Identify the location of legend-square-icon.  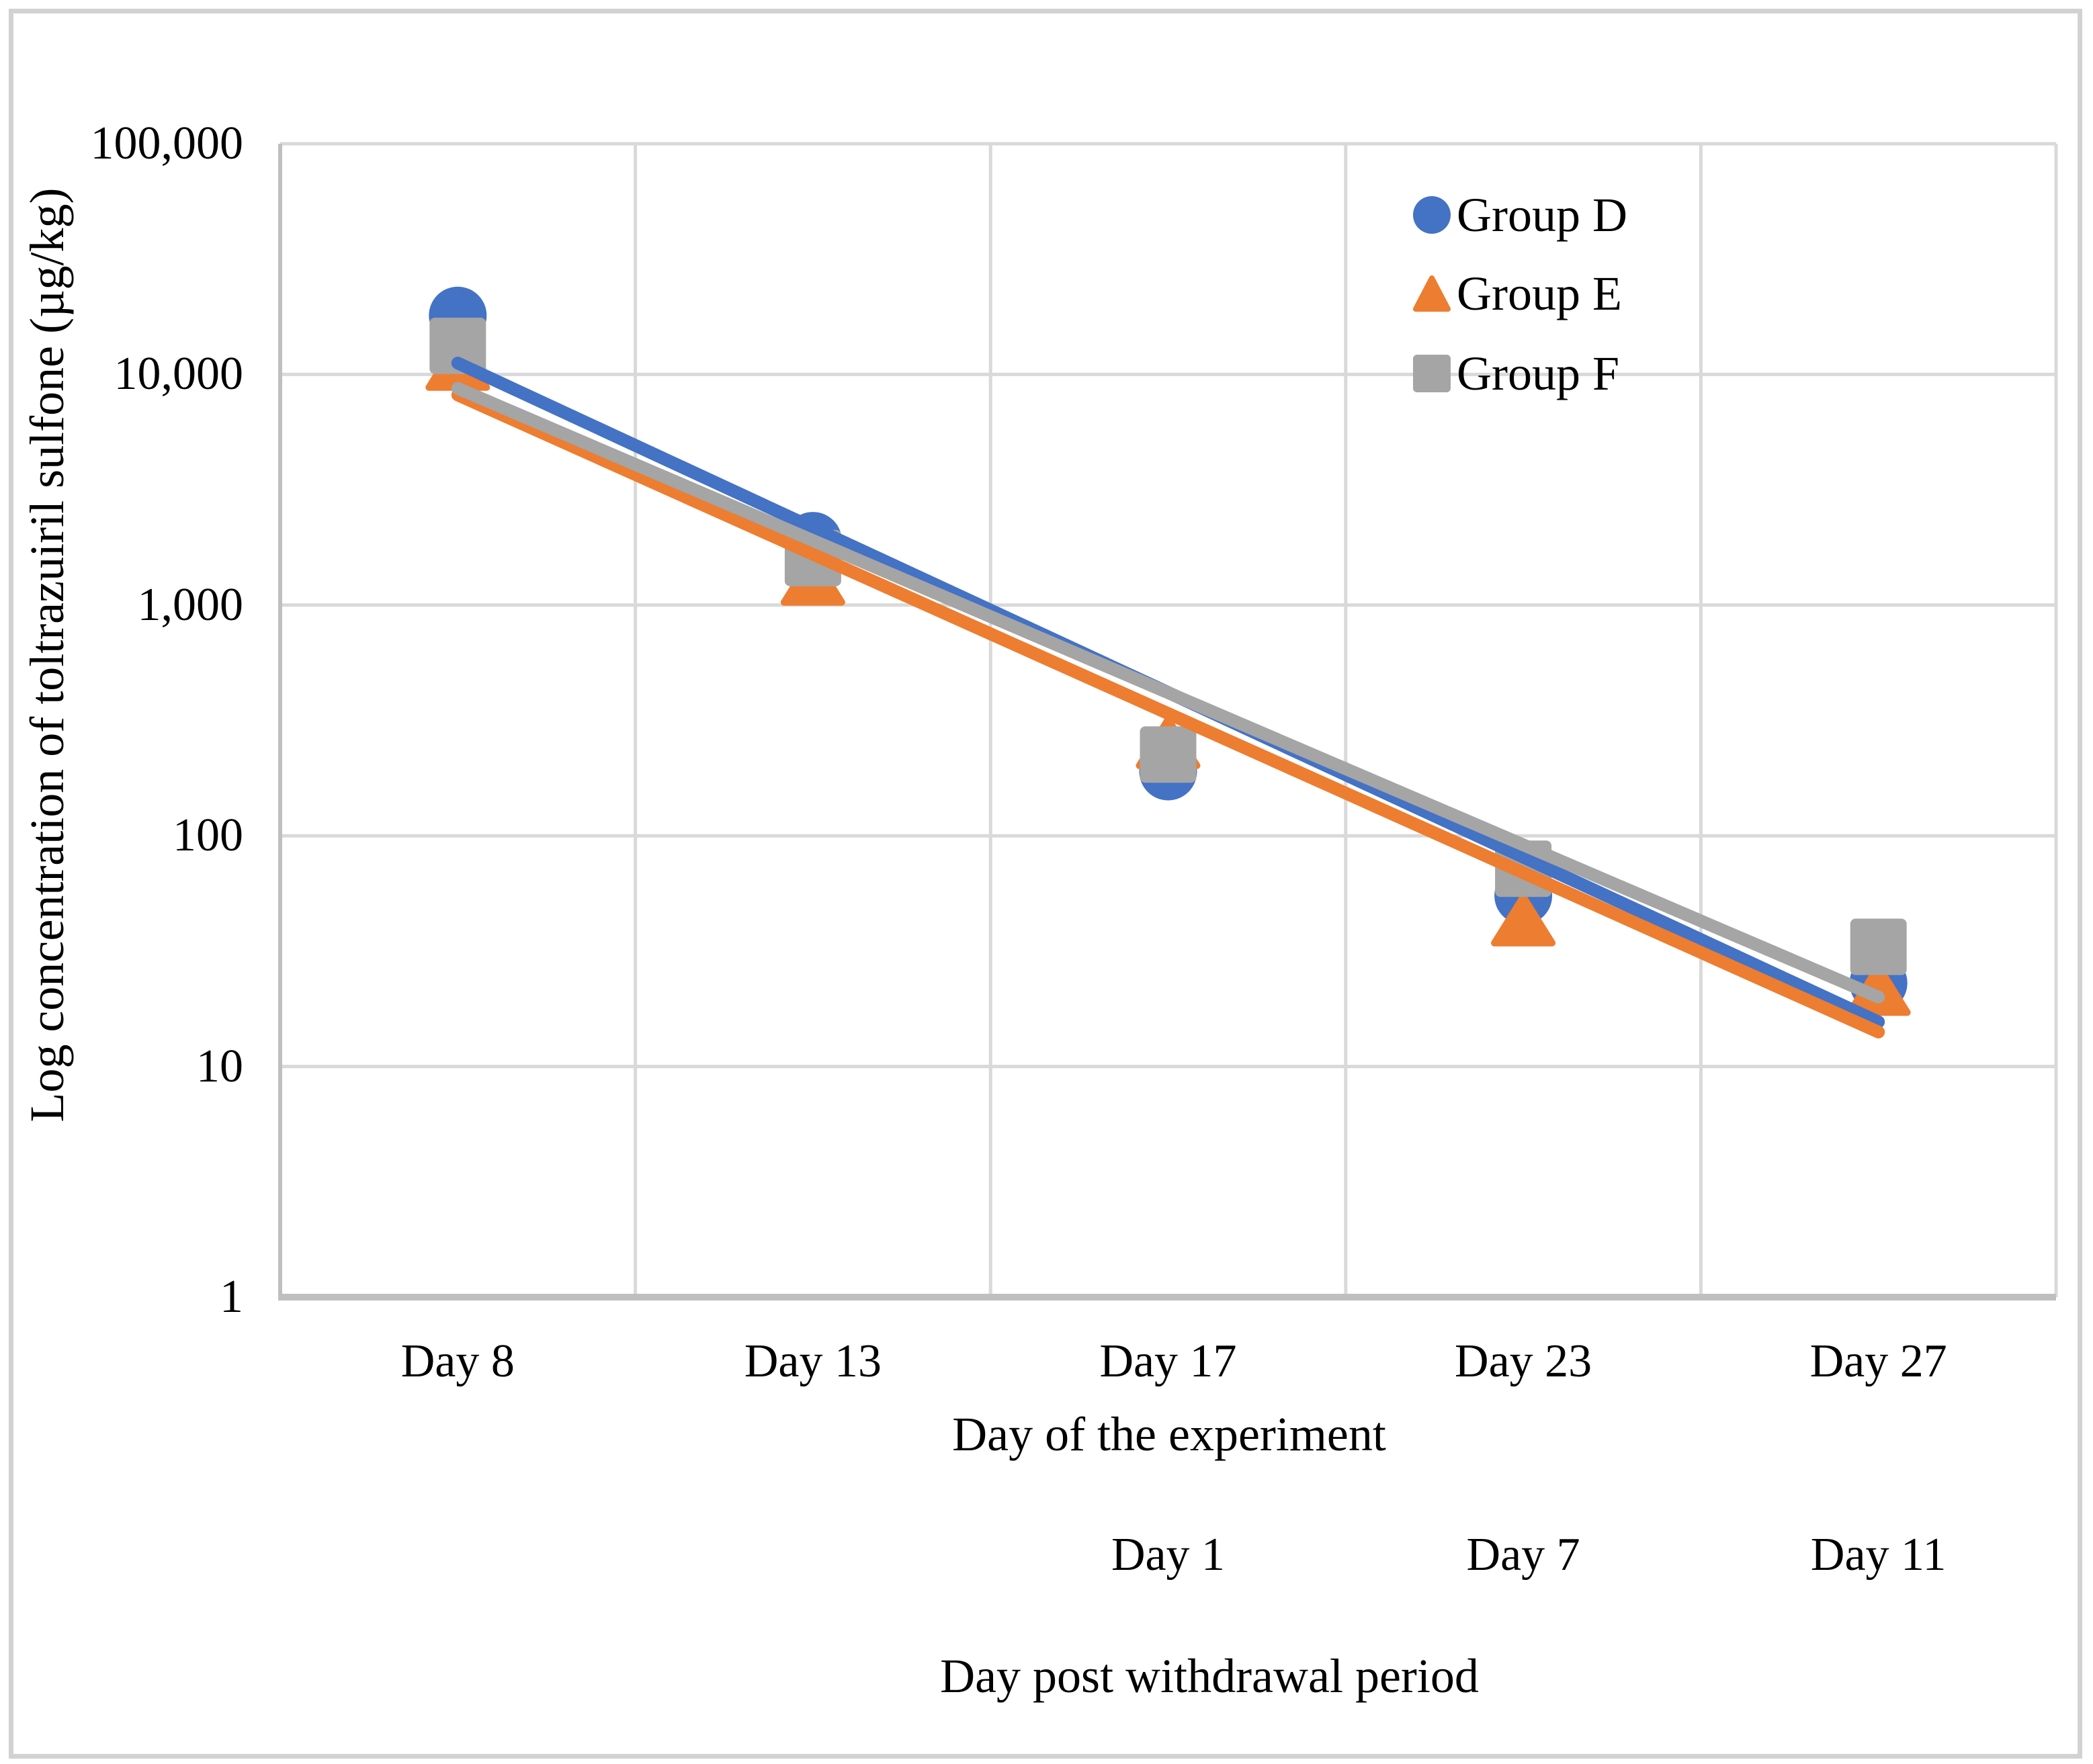
(1432, 373).